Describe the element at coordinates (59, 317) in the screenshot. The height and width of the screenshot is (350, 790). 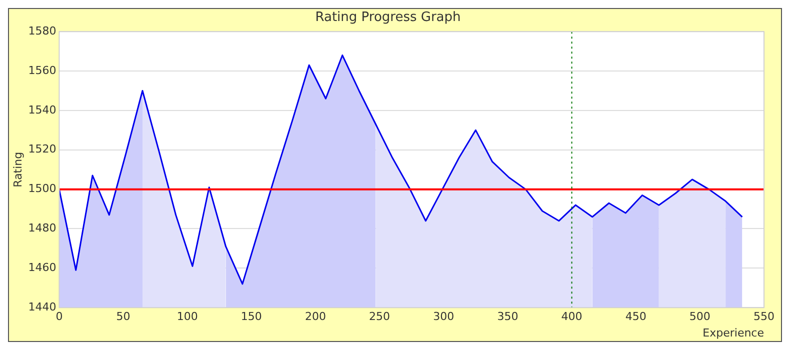
I see `x-tick-label: 0` at that location.